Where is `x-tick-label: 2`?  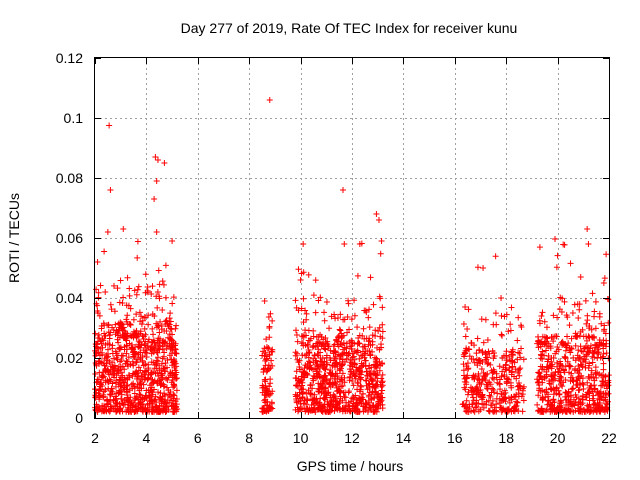 x-tick-label: 2 is located at coordinates (95, 438).